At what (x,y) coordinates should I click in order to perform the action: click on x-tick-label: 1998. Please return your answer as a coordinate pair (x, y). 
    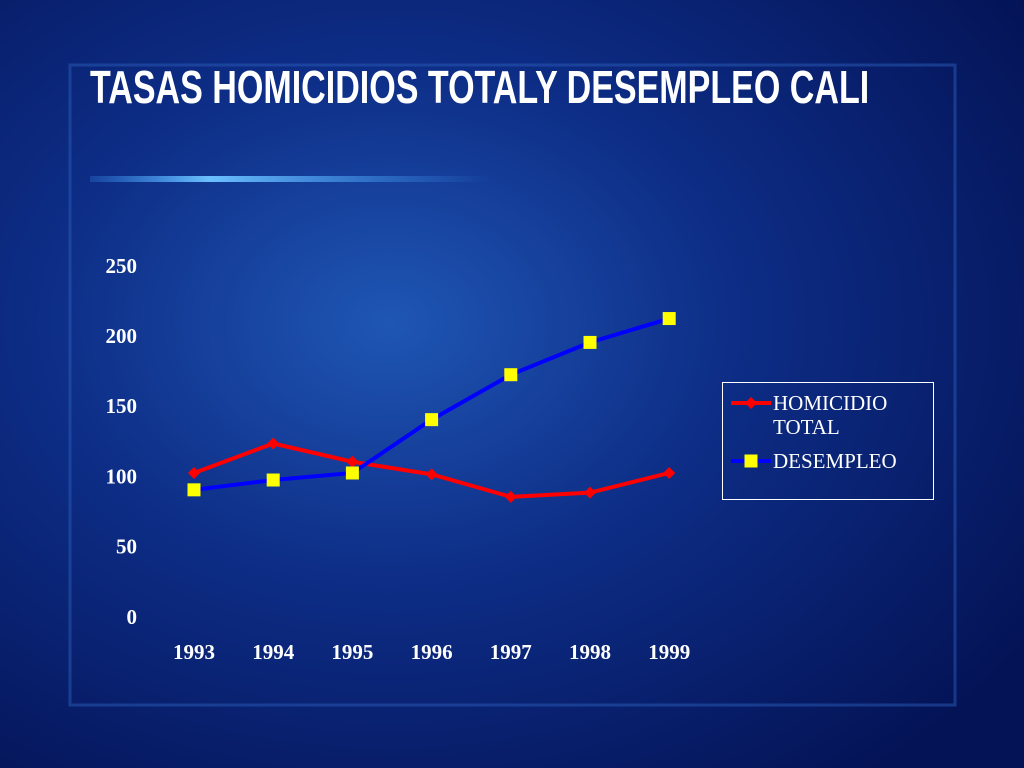
    Looking at the image, I should click on (590, 652).